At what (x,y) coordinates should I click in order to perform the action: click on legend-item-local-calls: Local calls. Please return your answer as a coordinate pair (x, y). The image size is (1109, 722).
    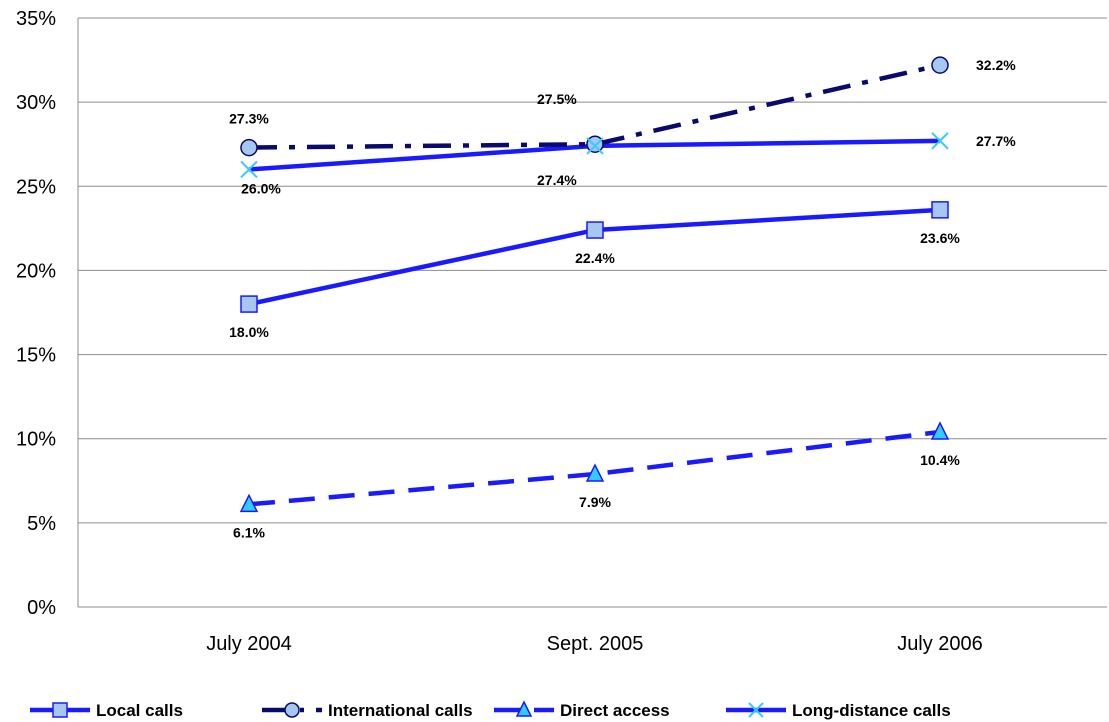
    Looking at the image, I should click on (106, 710).